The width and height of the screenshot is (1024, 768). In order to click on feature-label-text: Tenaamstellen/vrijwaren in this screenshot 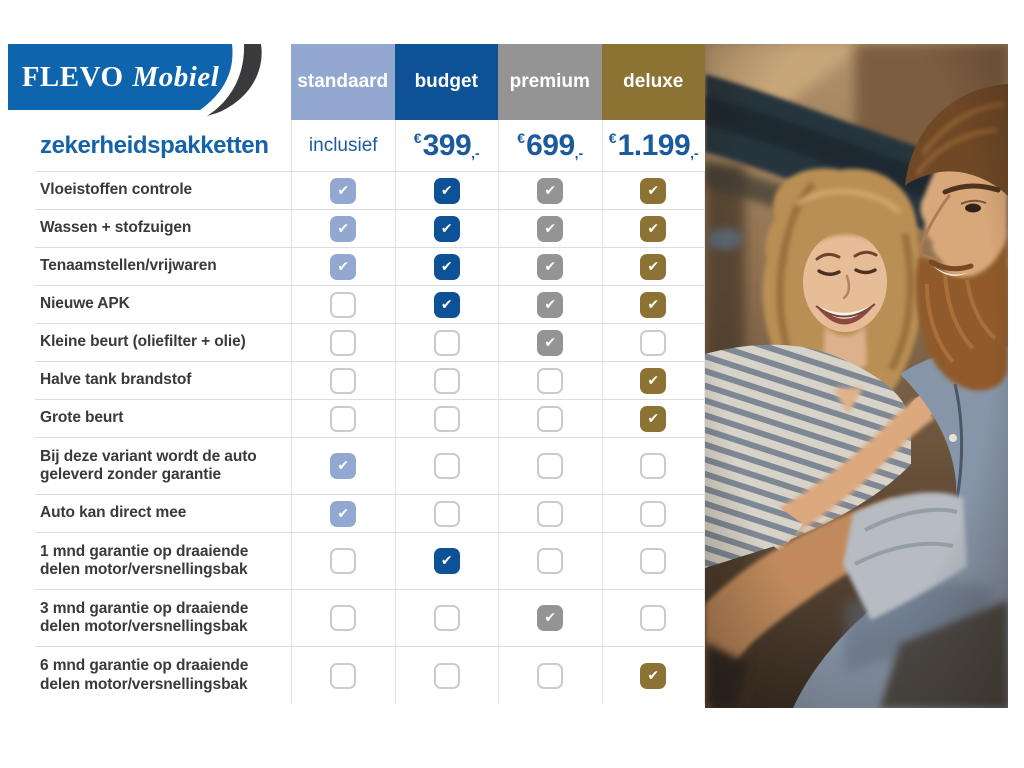, I will do `click(128, 266)`.